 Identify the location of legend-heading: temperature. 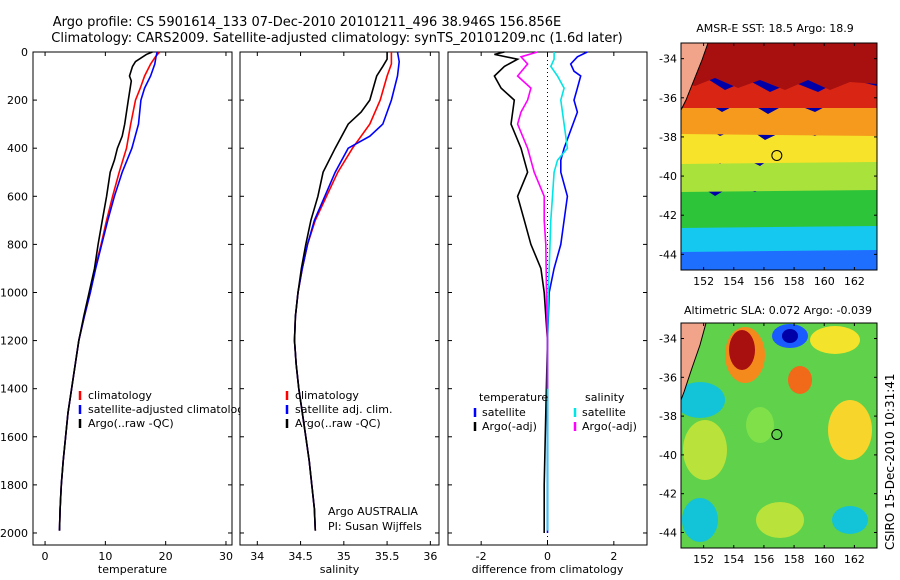
(513, 397).